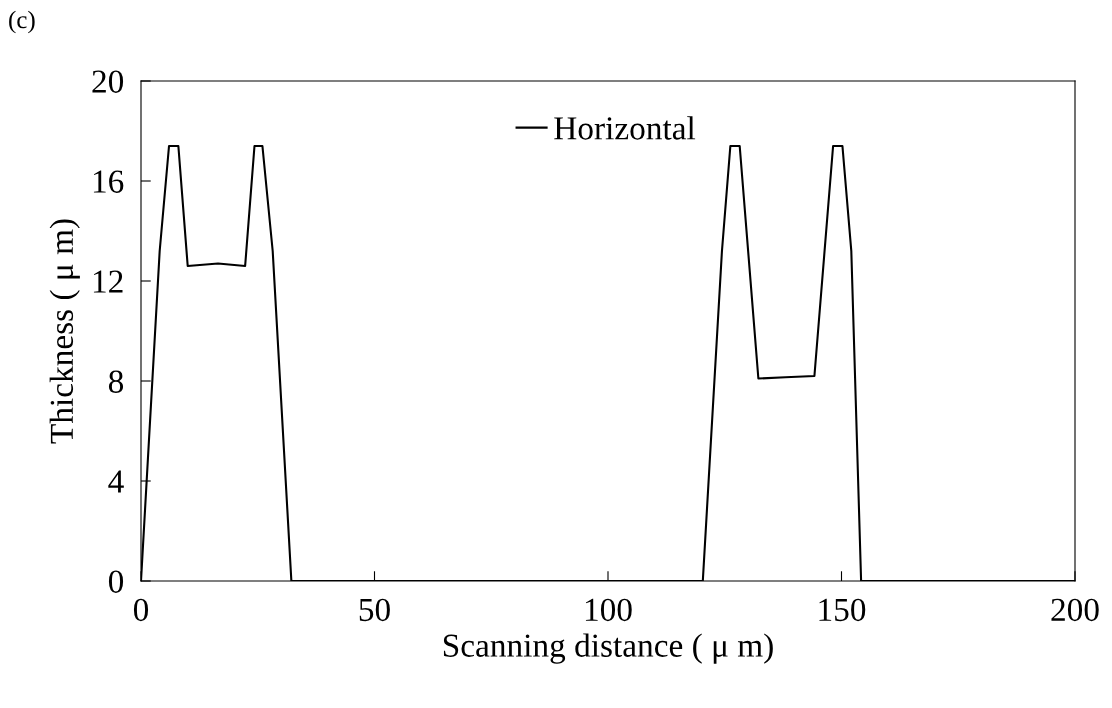  Describe the element at coordinates (108, 81) in the screenshot. I see `y-tick-label: 20` at that location.